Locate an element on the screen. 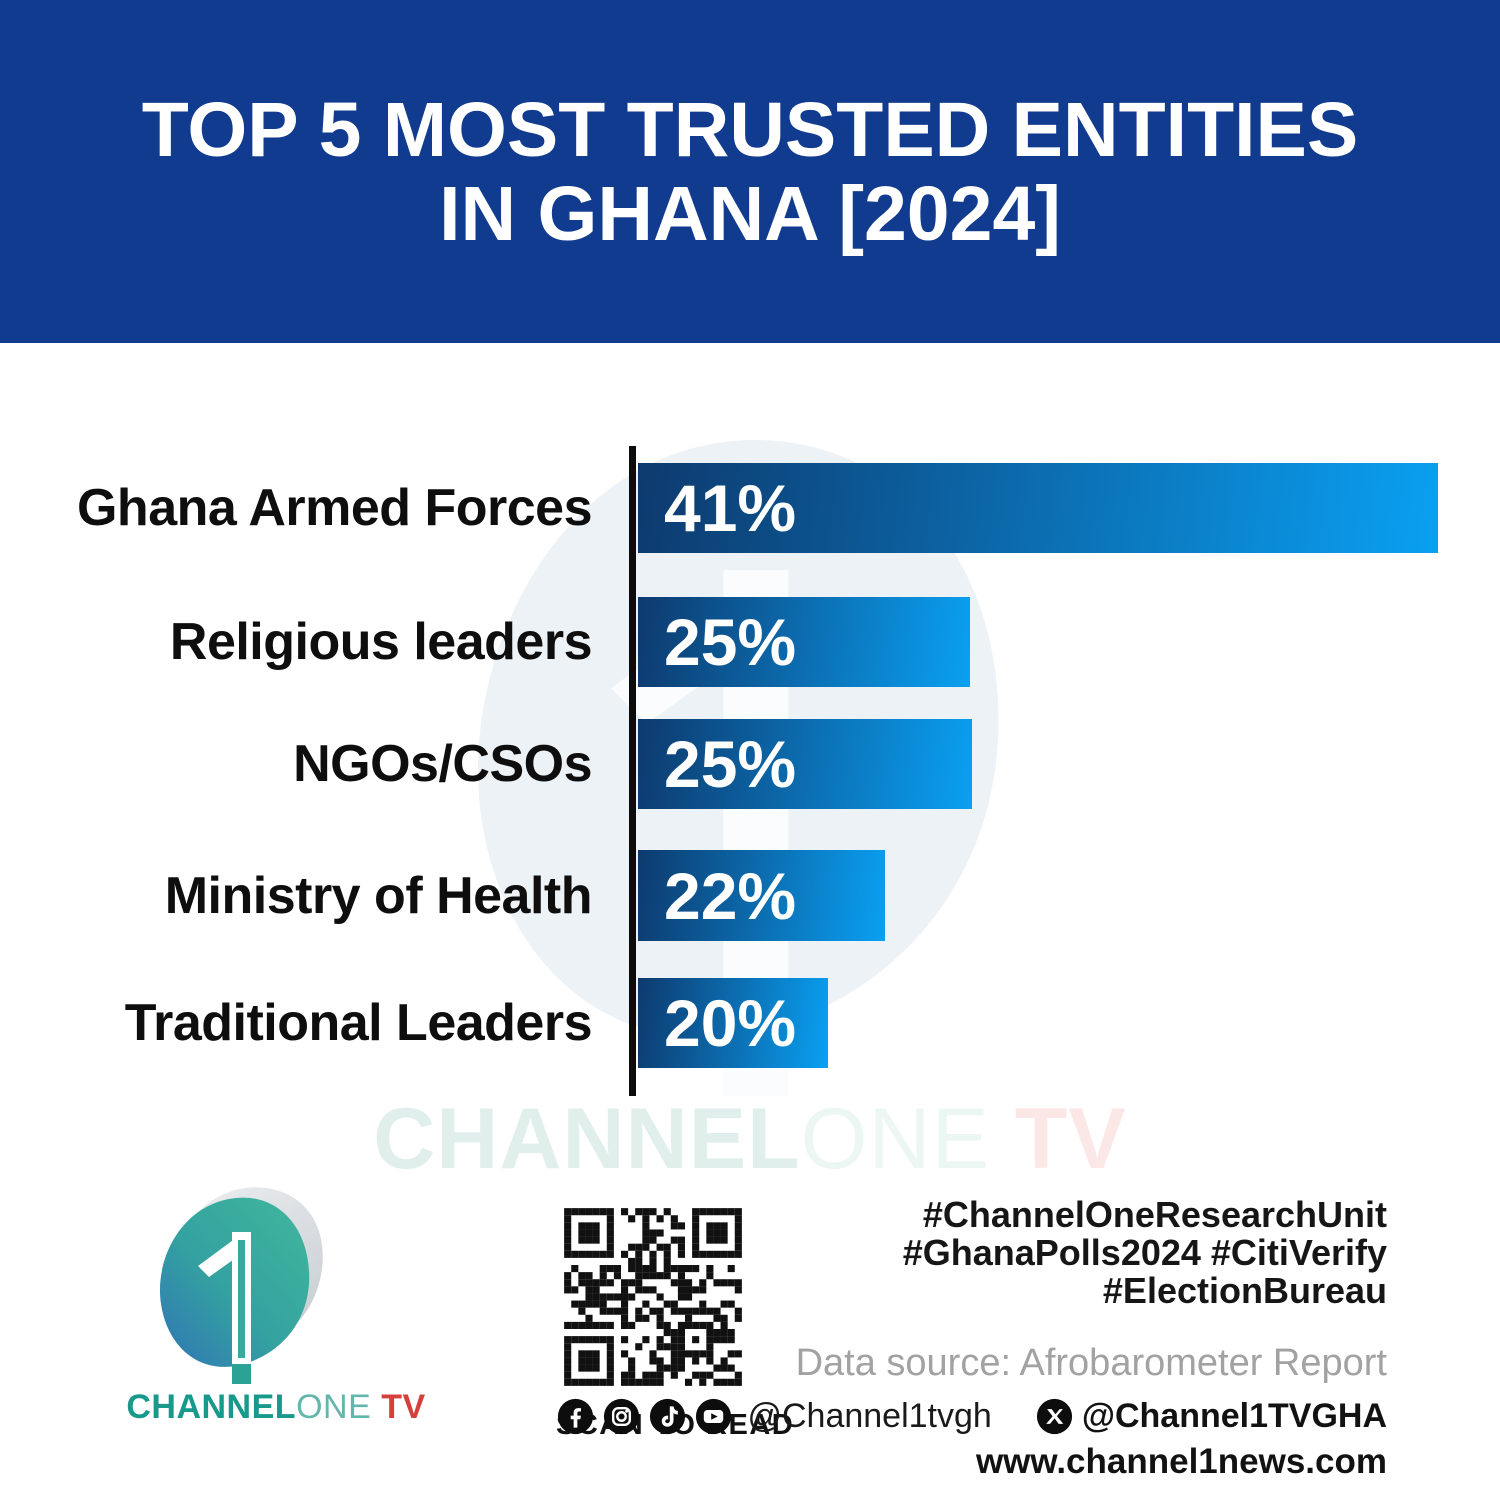 This screenshot has height=1500, width=1500. tiktok-icon is located at coordinates (668, 1416).